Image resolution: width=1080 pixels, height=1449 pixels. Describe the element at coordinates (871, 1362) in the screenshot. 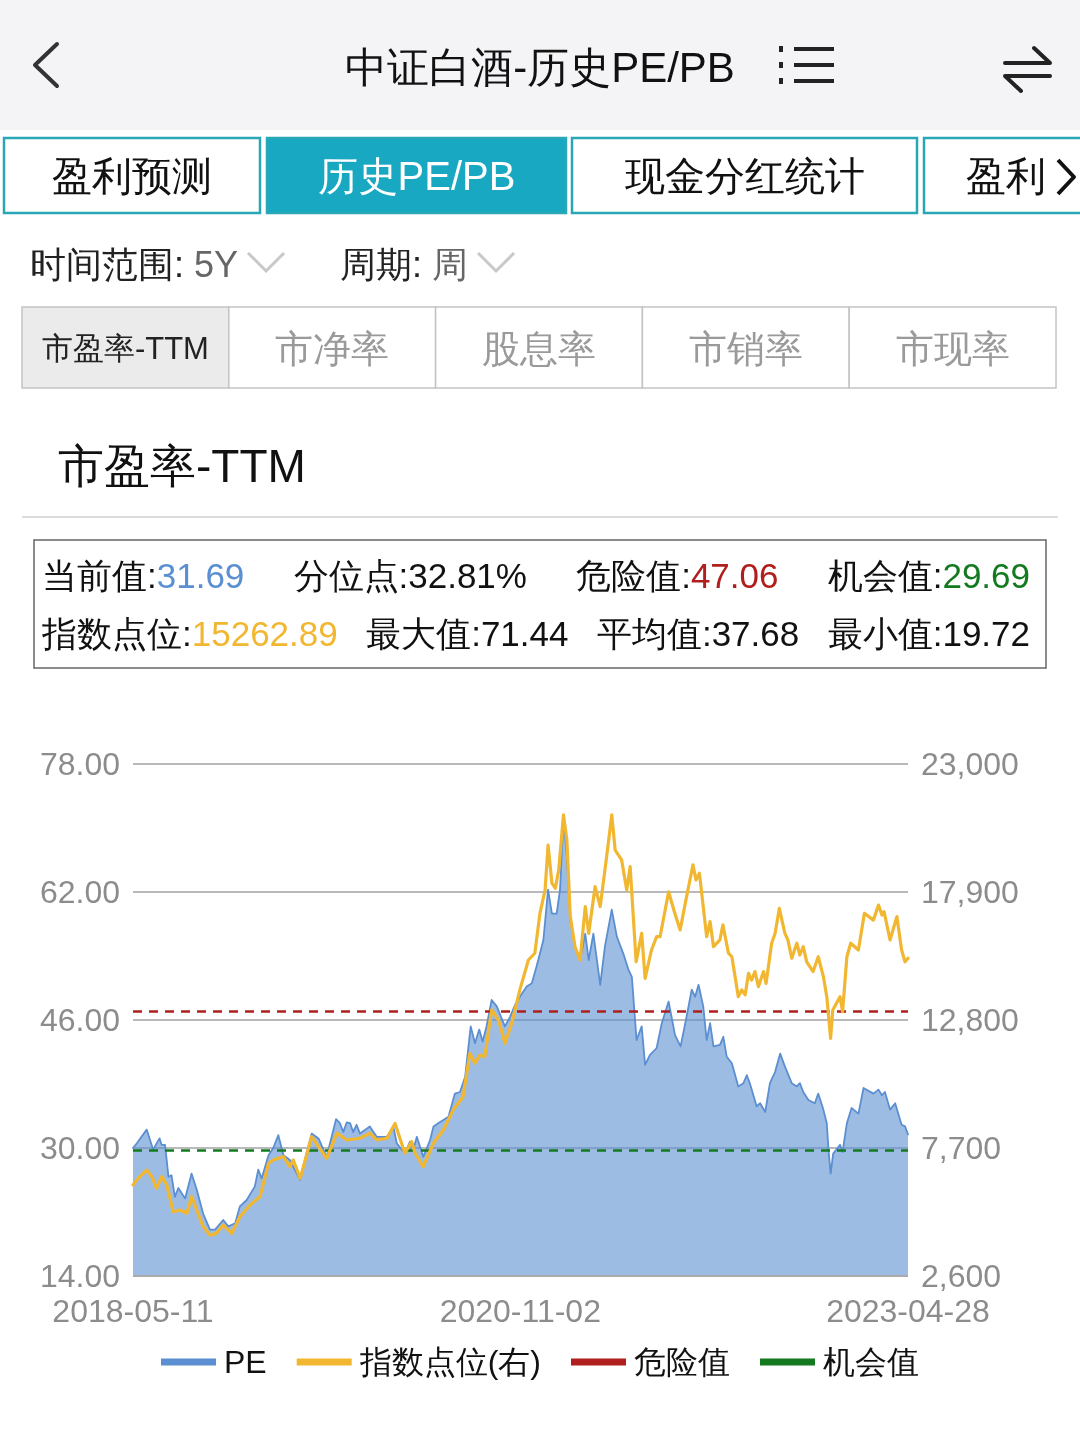

I see `legend-label: 机会值` at that location.